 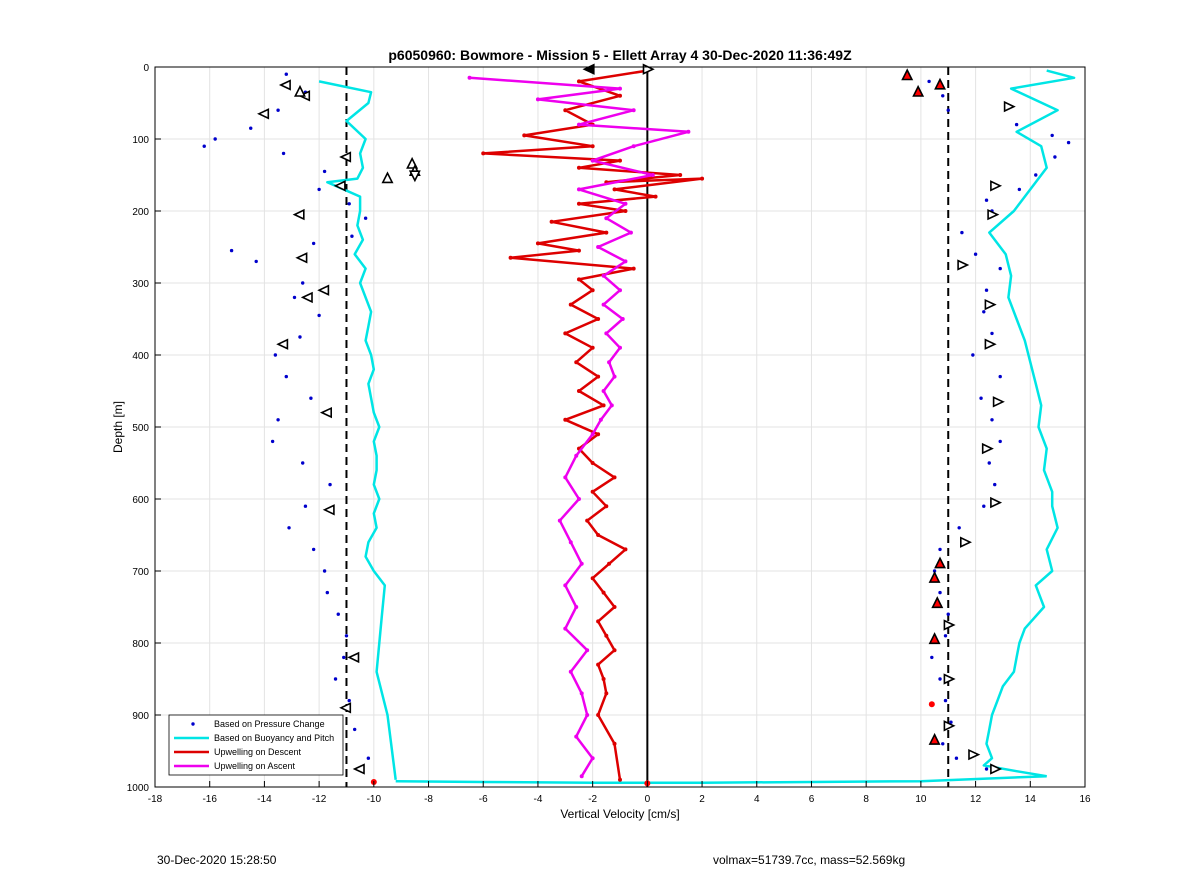 I want to click on x-tick-label: -8, so click(x=428, y=799).